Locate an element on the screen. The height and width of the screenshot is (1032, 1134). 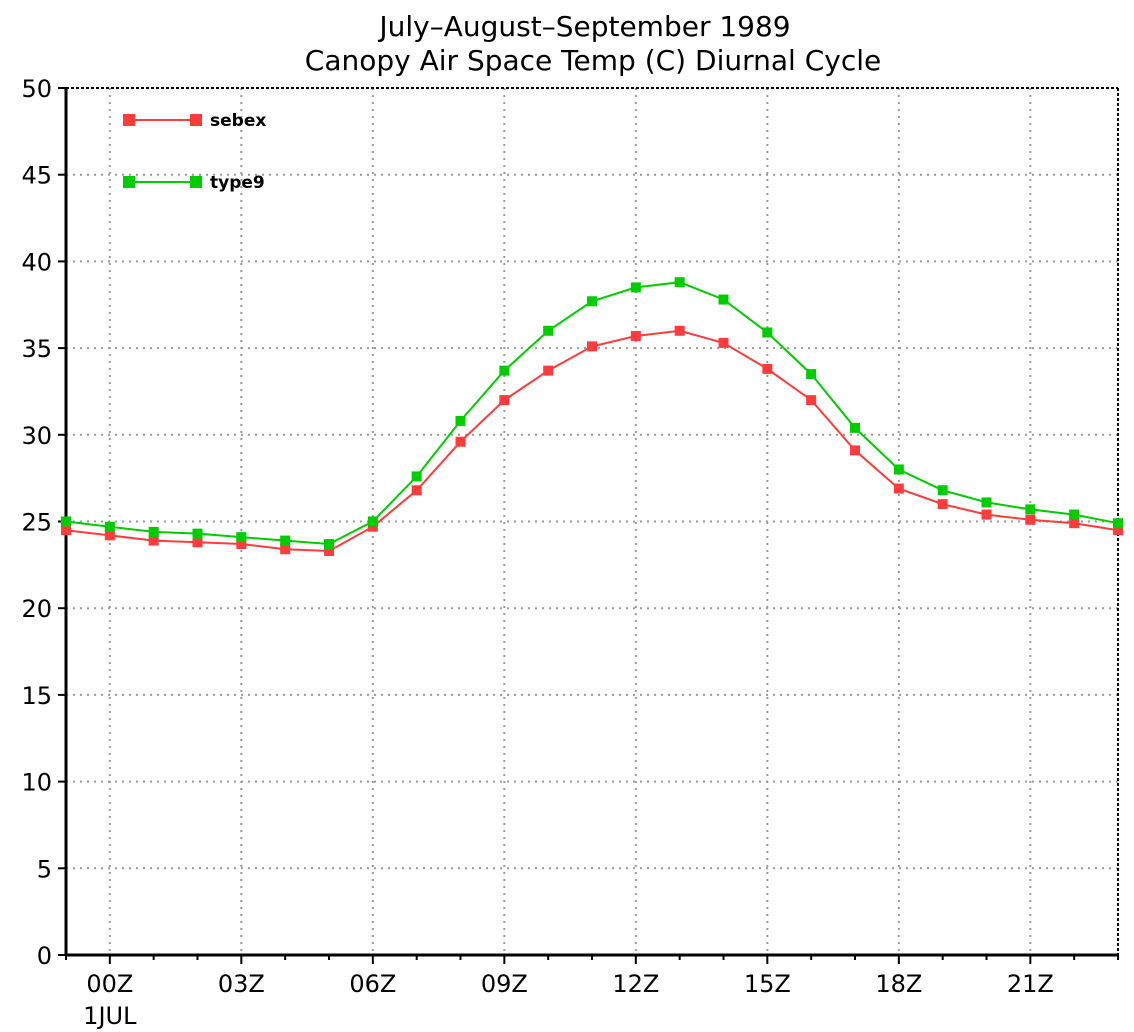
x-tick-label: 03Z is located at coordinates (241, 984).